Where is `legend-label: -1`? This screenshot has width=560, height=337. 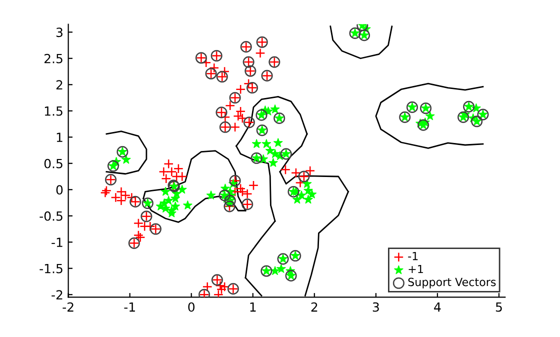
legend-label: -1 is located at coordinates (413, 256).